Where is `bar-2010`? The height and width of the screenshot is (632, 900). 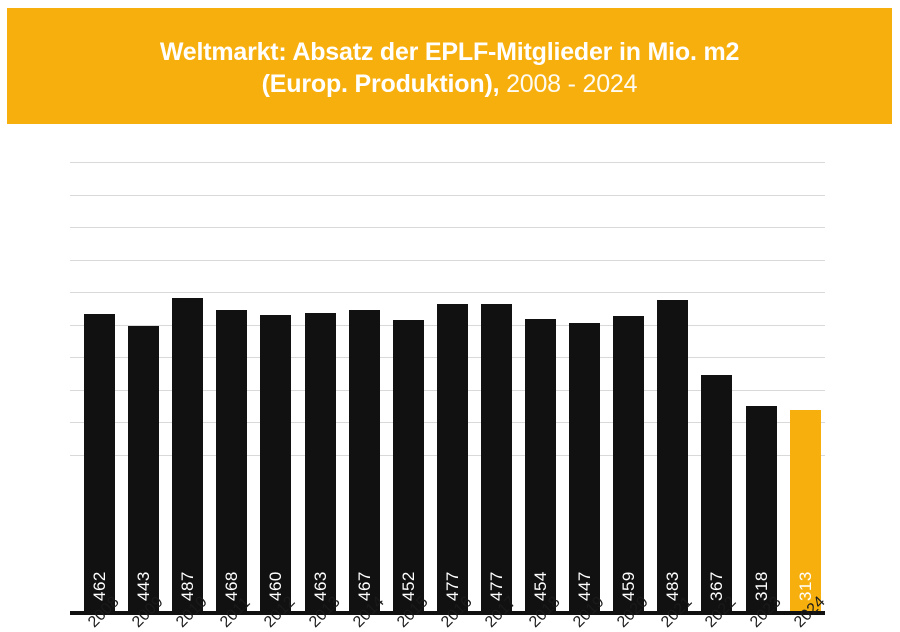
bar-2010 is located at coordinates (188, 454).